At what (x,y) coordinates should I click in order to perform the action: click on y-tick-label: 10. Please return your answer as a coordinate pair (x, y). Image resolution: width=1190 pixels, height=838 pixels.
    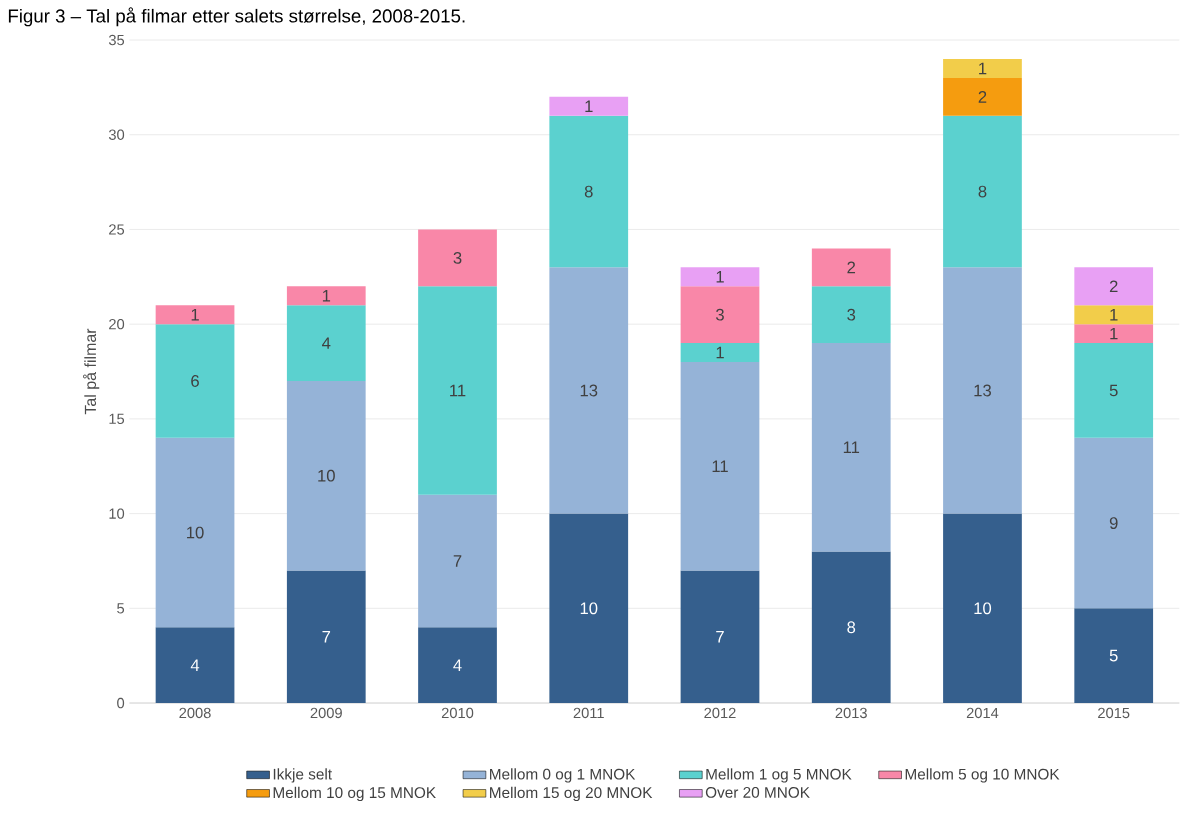
    Looking at the image, I should click on (117, 513).